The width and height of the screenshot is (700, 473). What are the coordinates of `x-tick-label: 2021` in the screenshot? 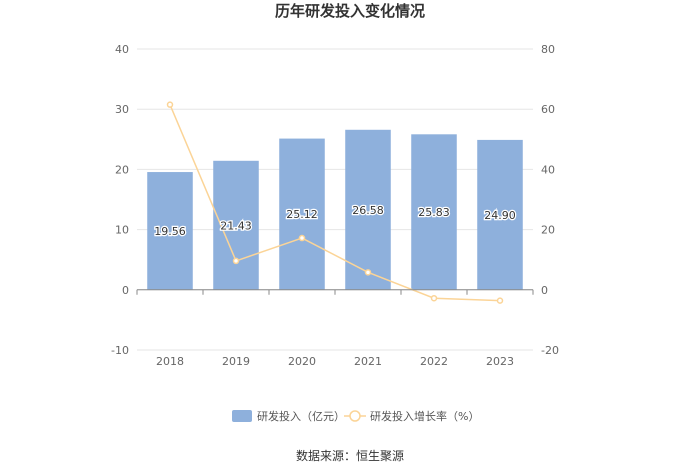 It's located at (368, 361).